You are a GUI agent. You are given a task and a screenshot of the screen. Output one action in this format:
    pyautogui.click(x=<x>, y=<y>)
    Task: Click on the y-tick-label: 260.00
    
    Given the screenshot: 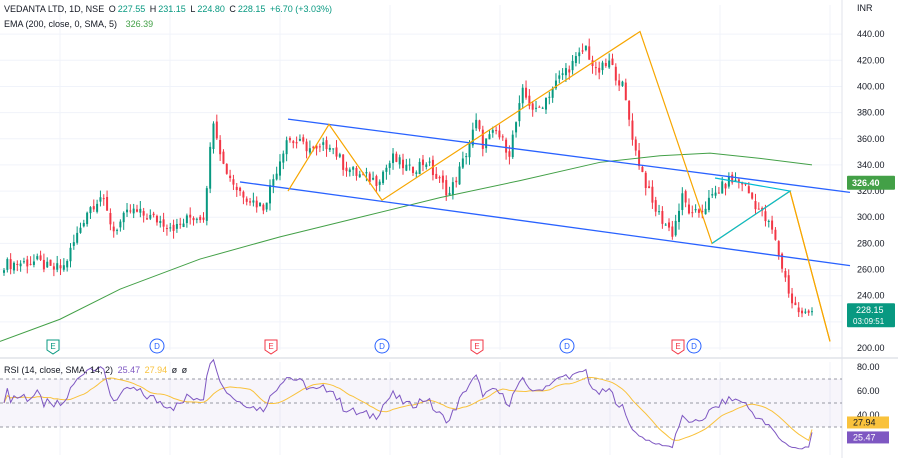 What is the action you would take?
    pyautogui.click(x=871, y=270)
    